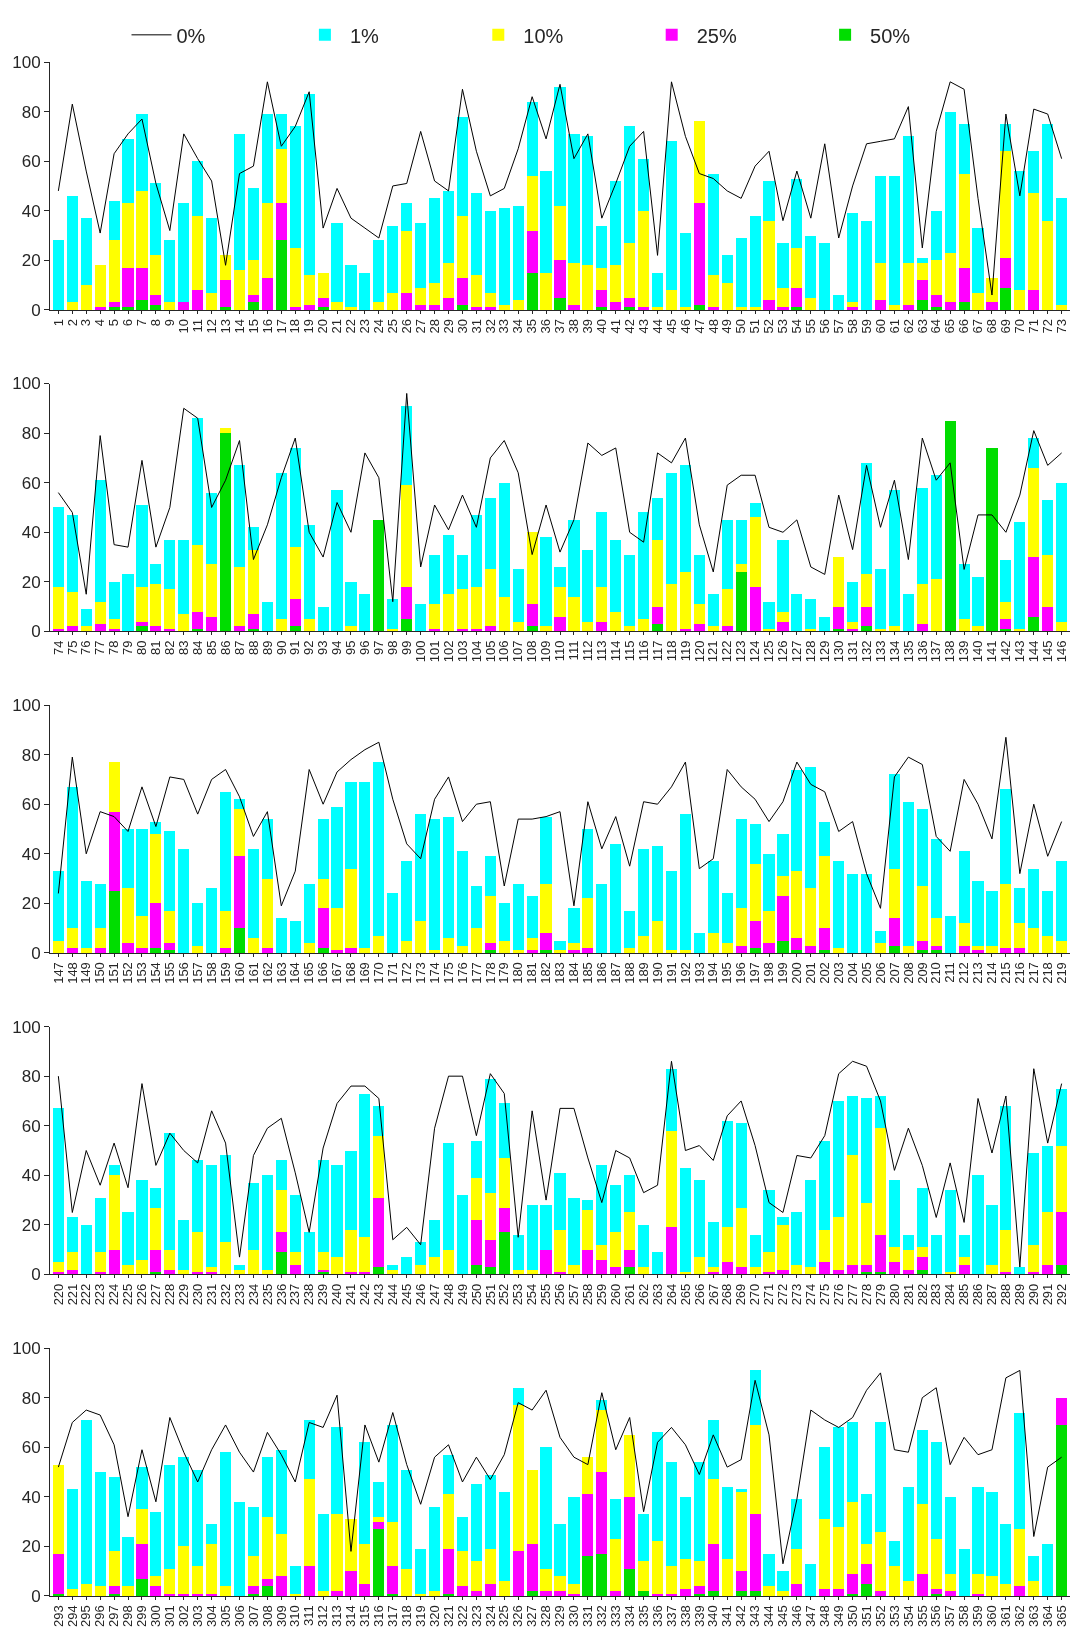  Describe the element at coordinates (295, 648) in the screenshot. I see `x-tick-label: 91` at that location.